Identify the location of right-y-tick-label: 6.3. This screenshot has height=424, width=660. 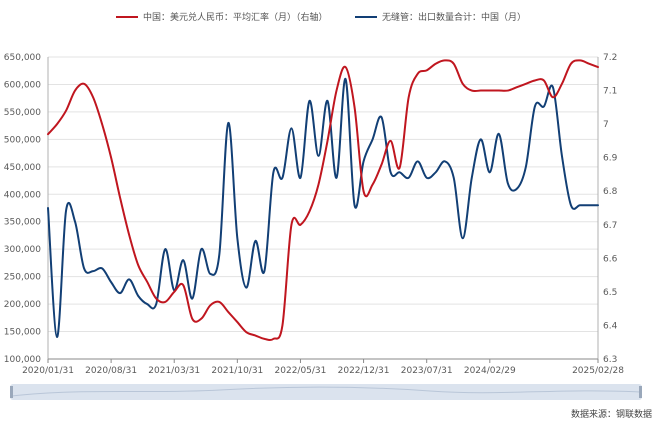
(610, 360).